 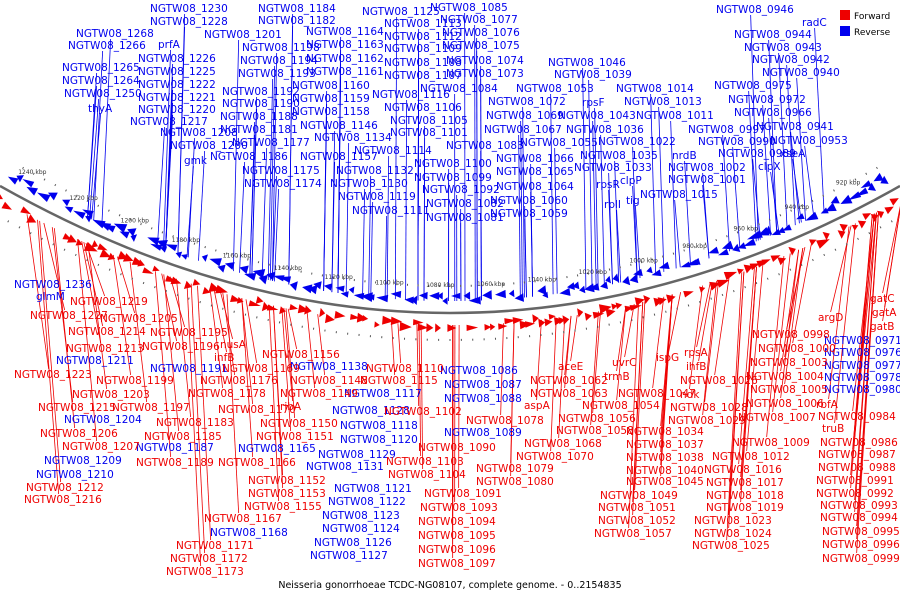 What do you see at coordinates (563, 444) in the screenshot?
I see `forward-gene-label: NGTW08_1068` at bounding box center [563, 444].